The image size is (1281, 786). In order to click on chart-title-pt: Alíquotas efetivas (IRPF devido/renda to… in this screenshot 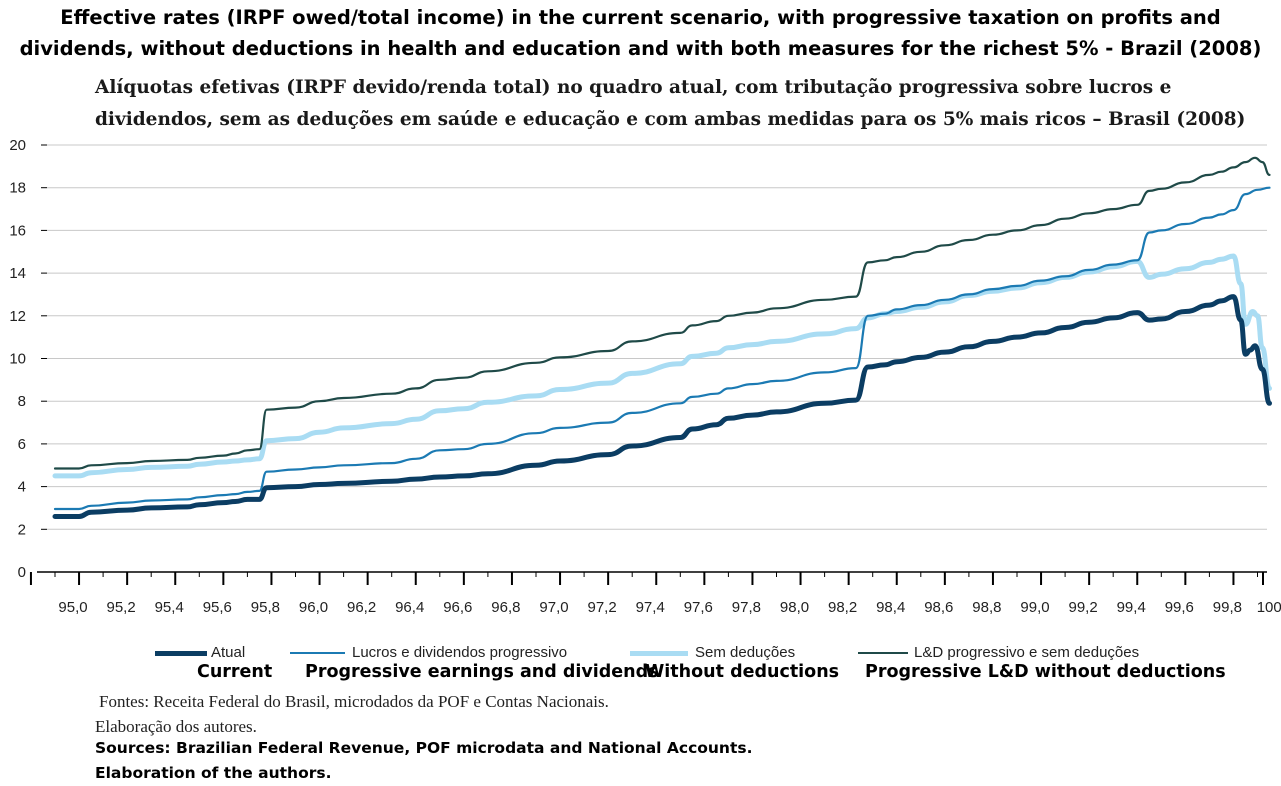, I will do `click(670, 103)`.